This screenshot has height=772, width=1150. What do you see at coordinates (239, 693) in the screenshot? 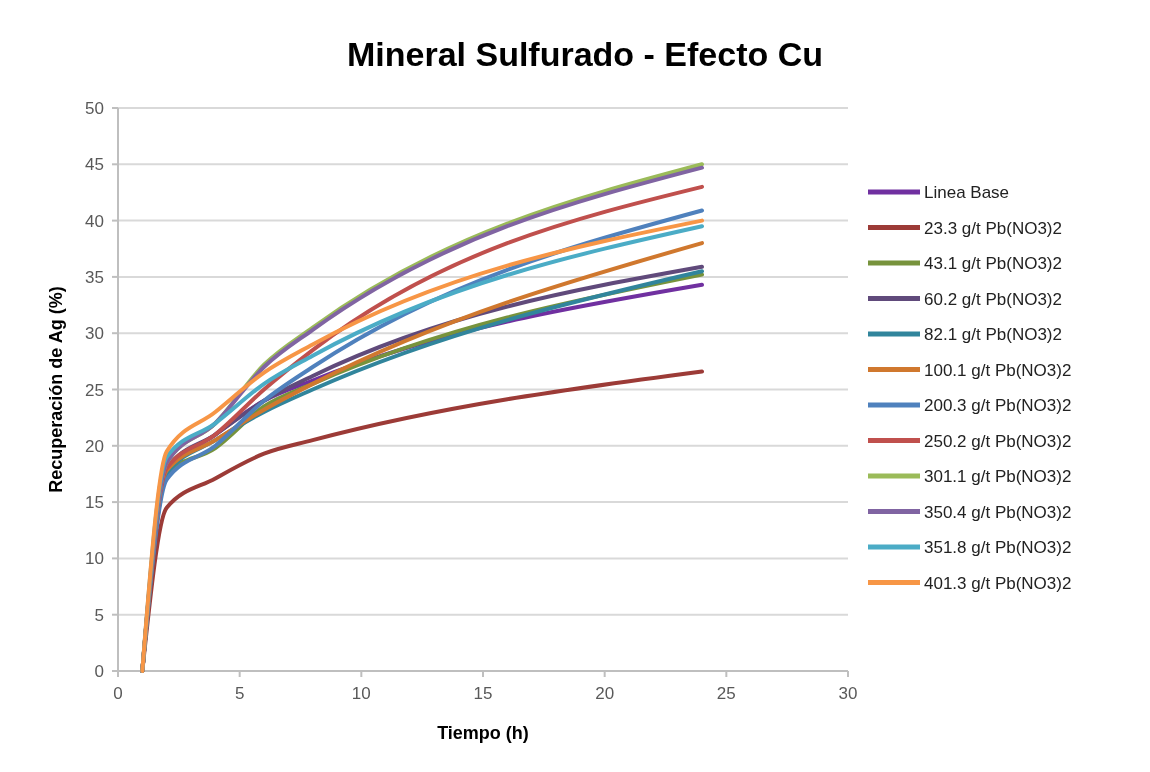
I see `x-tick-label: 5` at bounding box center [239, 693].